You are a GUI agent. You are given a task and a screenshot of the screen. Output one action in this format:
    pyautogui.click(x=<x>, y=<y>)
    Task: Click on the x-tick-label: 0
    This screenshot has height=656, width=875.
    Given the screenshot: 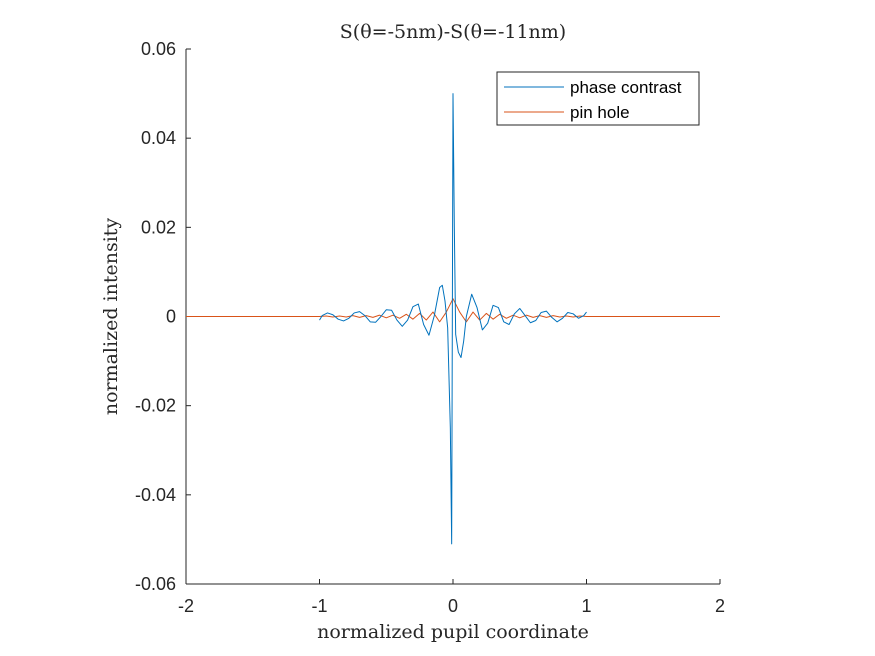 What is the action you would take?
    pyautogui.click(x=453, y=606)
    